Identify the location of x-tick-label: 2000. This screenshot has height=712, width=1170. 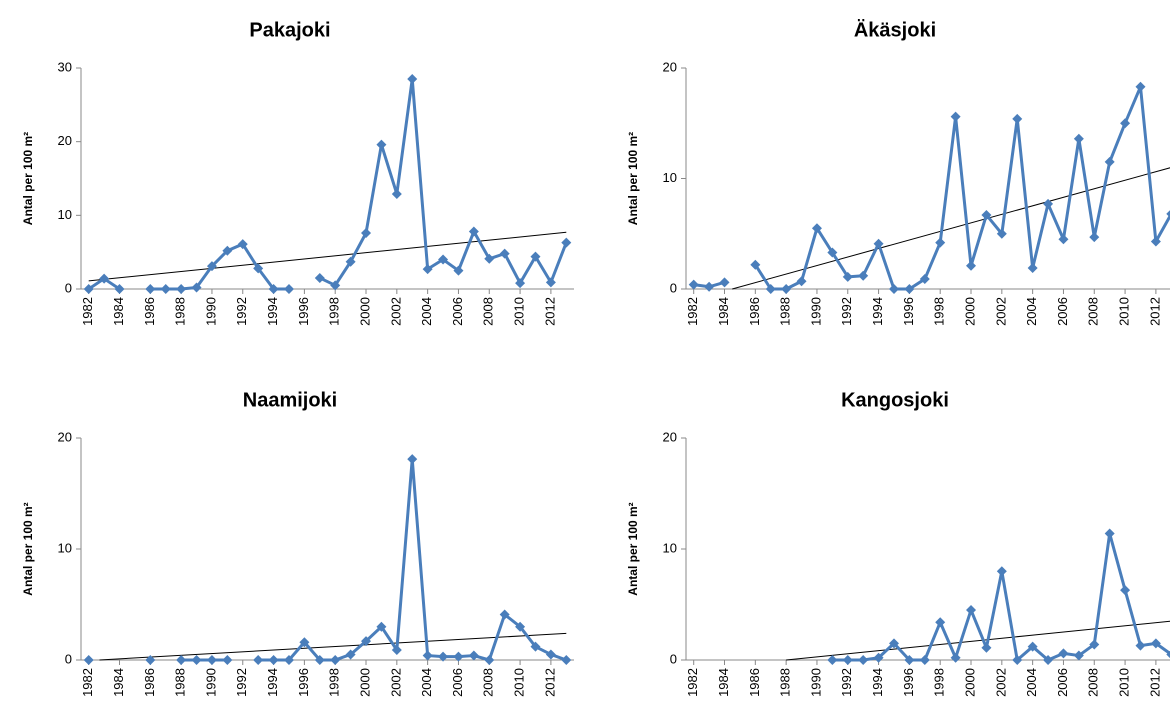
(969, 682).